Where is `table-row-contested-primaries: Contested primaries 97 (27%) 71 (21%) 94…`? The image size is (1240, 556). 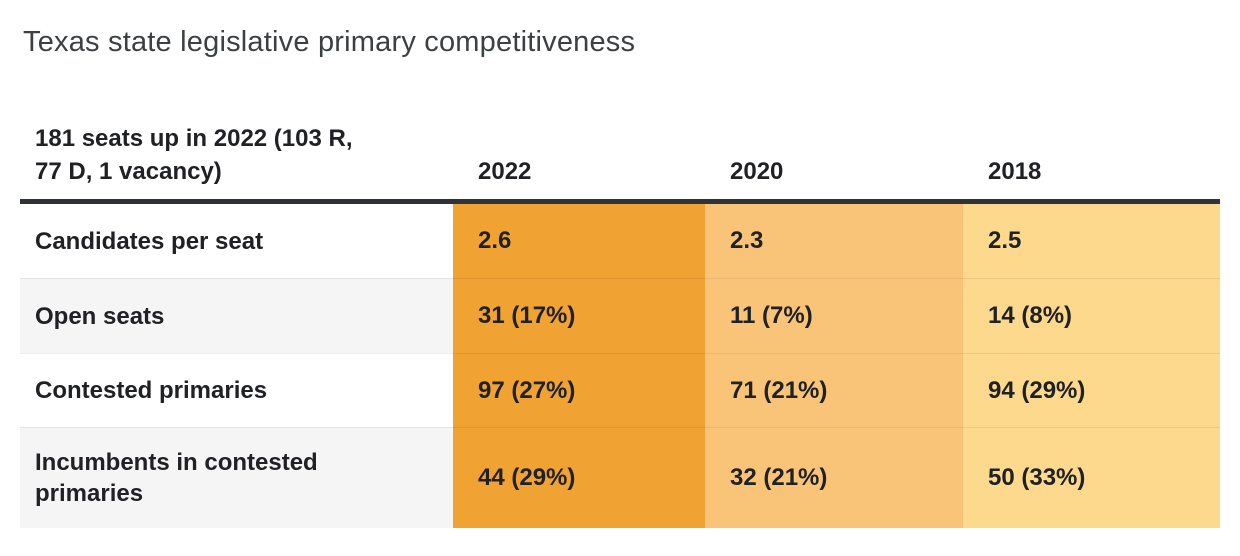 table-row-contested-primaries: Contested primaries 97 (27%) 71 (21%) 94… is located at coordinates (620, 390).